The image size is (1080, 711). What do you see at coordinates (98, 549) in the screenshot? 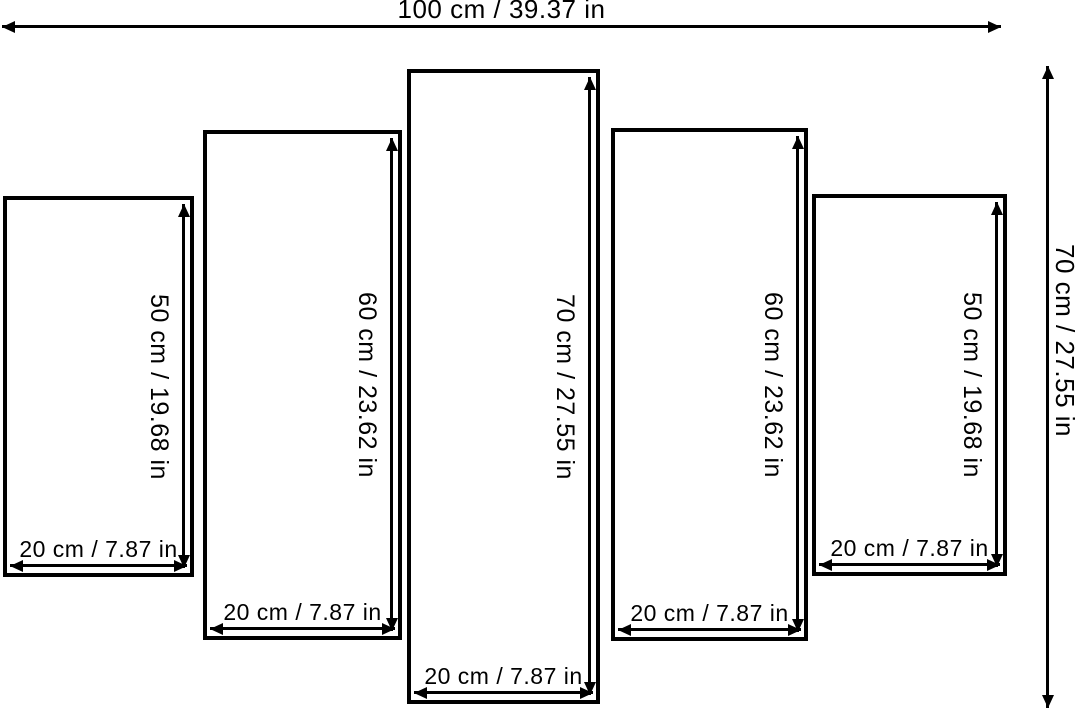
I see `panel-1-width-label: 20 cm / 7.87 in` at bounding box center [98, 549].